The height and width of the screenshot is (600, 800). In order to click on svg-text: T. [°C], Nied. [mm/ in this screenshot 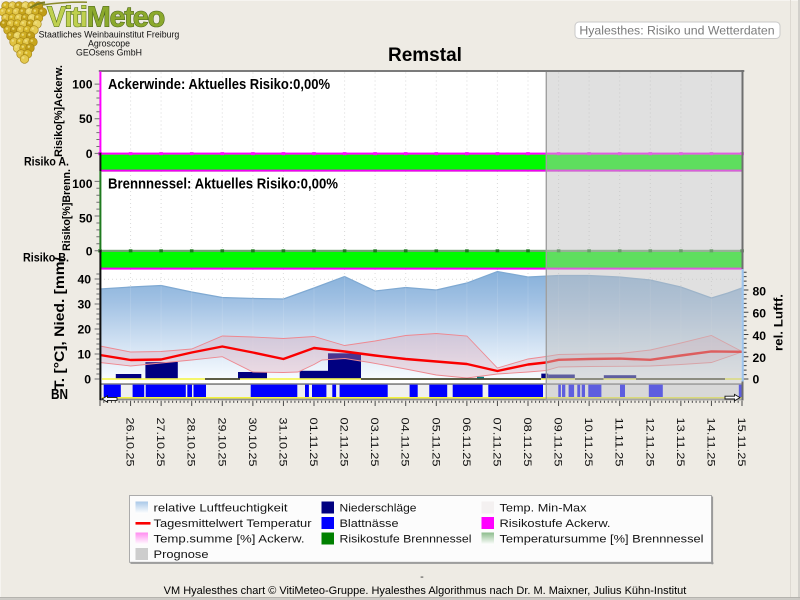, I will do `click(59, 323)`.